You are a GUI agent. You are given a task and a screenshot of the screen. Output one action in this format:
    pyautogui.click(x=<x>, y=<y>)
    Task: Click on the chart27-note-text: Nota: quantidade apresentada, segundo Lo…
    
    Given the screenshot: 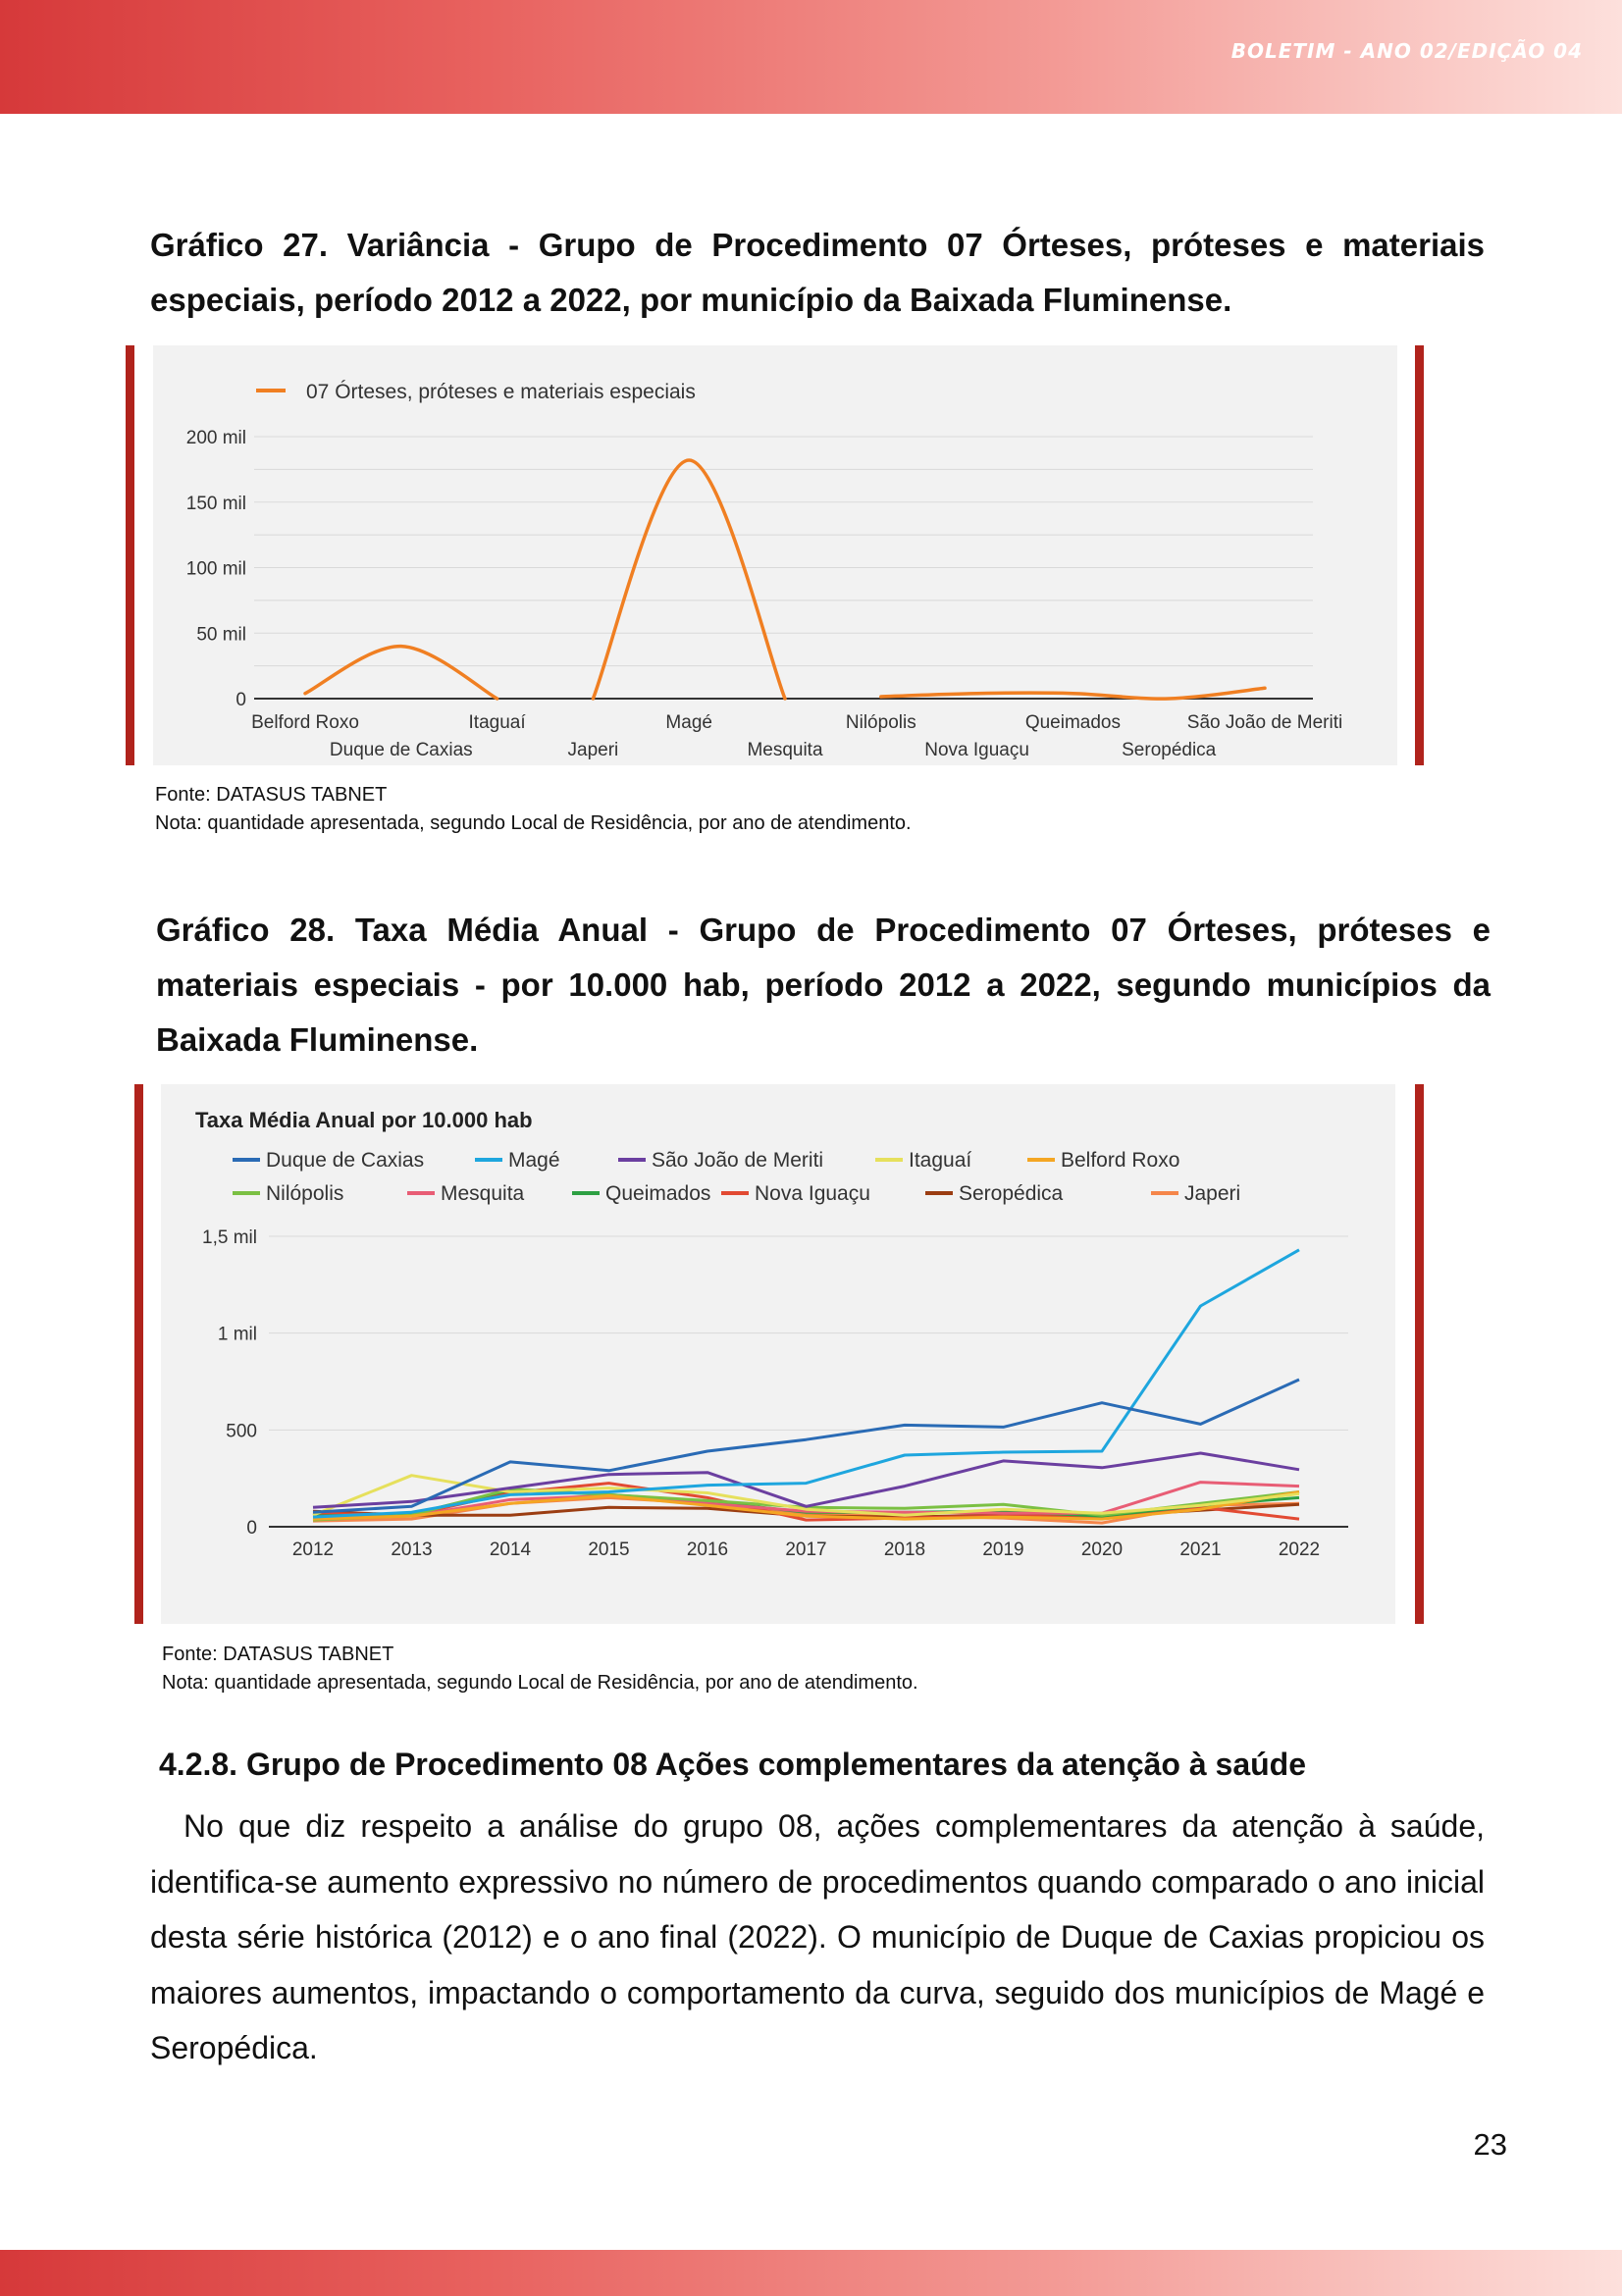 What is the action you would take?
    pyautogui.click(x=533, y=823)
    